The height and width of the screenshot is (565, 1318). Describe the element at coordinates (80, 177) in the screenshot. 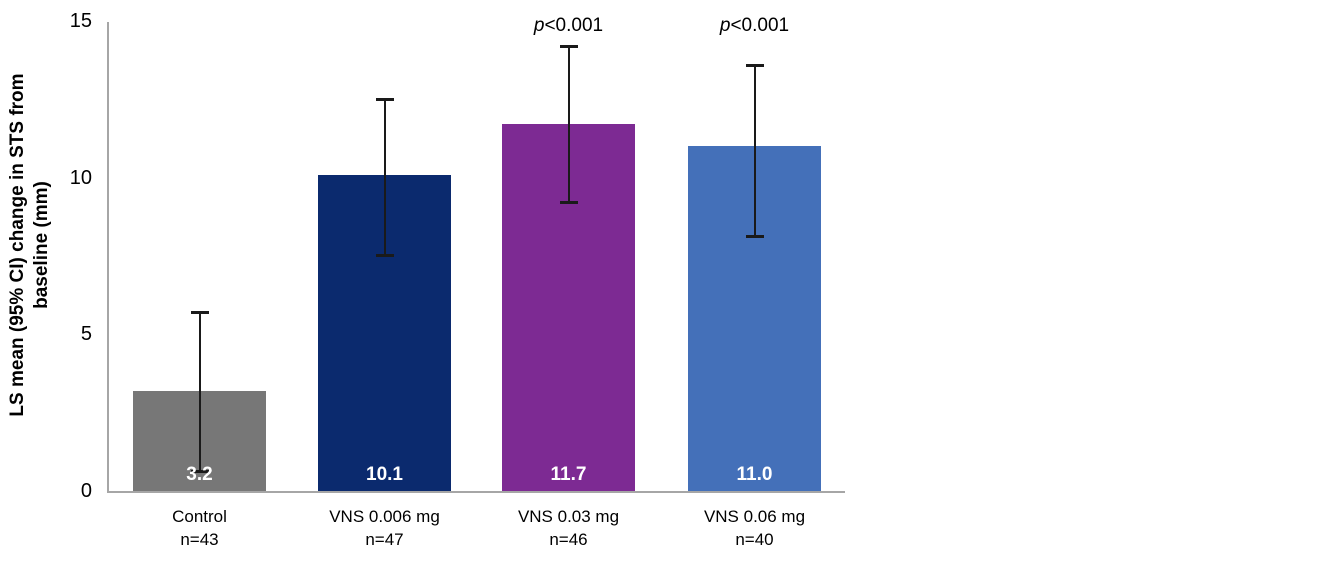

I see `y-tick-label-10: 10` at that location.